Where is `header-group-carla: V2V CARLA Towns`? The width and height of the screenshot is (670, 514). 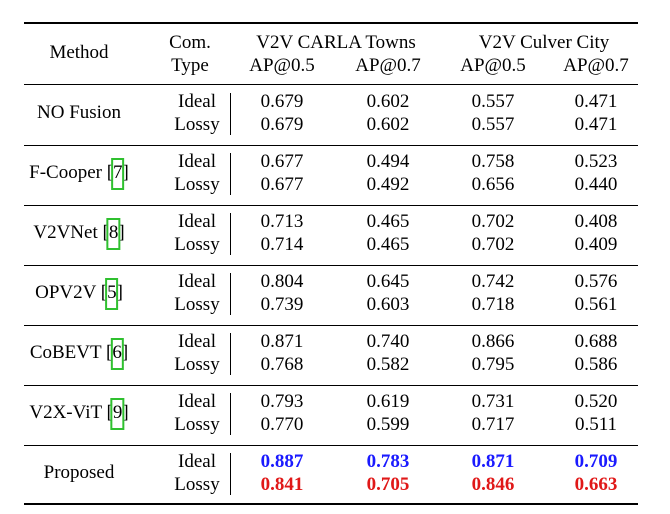 header-group-carla: V2V CARLA Towns is located at coordinates (336, 42).